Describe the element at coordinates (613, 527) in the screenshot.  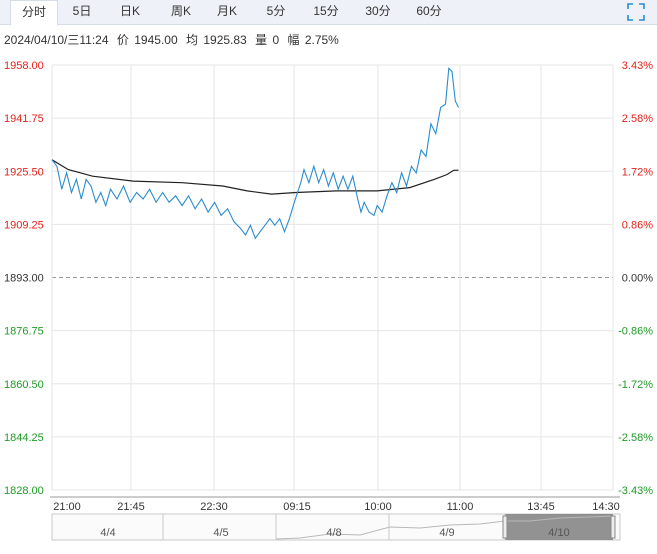
I see `navigator-handle-right` at that location.